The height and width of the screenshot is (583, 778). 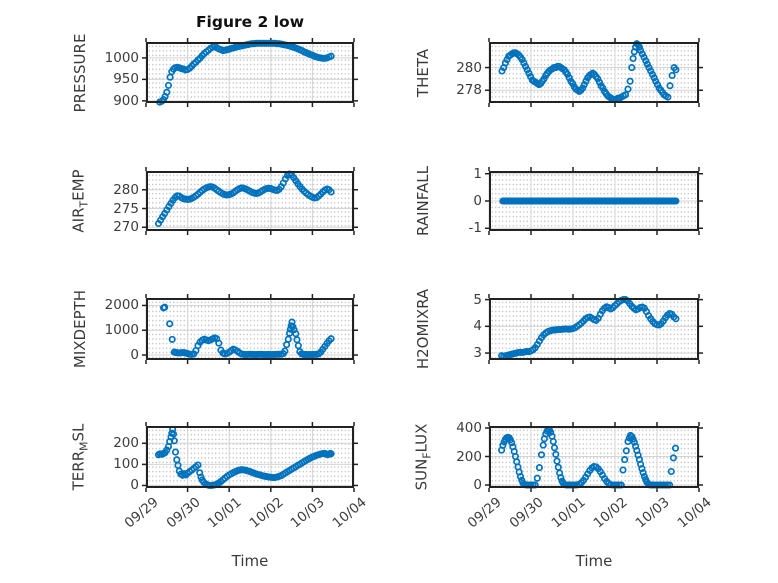 What do you see at coordinates (469, 90) in the screenshot?
I see `y-tick-label: 278` at bounding box center [469, 90].